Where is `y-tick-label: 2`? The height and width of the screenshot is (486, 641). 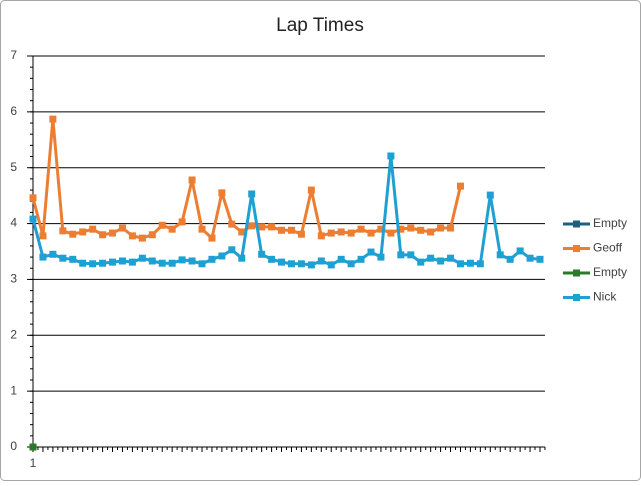
y-tick-label: 2 is located at coordinates (13, 334).